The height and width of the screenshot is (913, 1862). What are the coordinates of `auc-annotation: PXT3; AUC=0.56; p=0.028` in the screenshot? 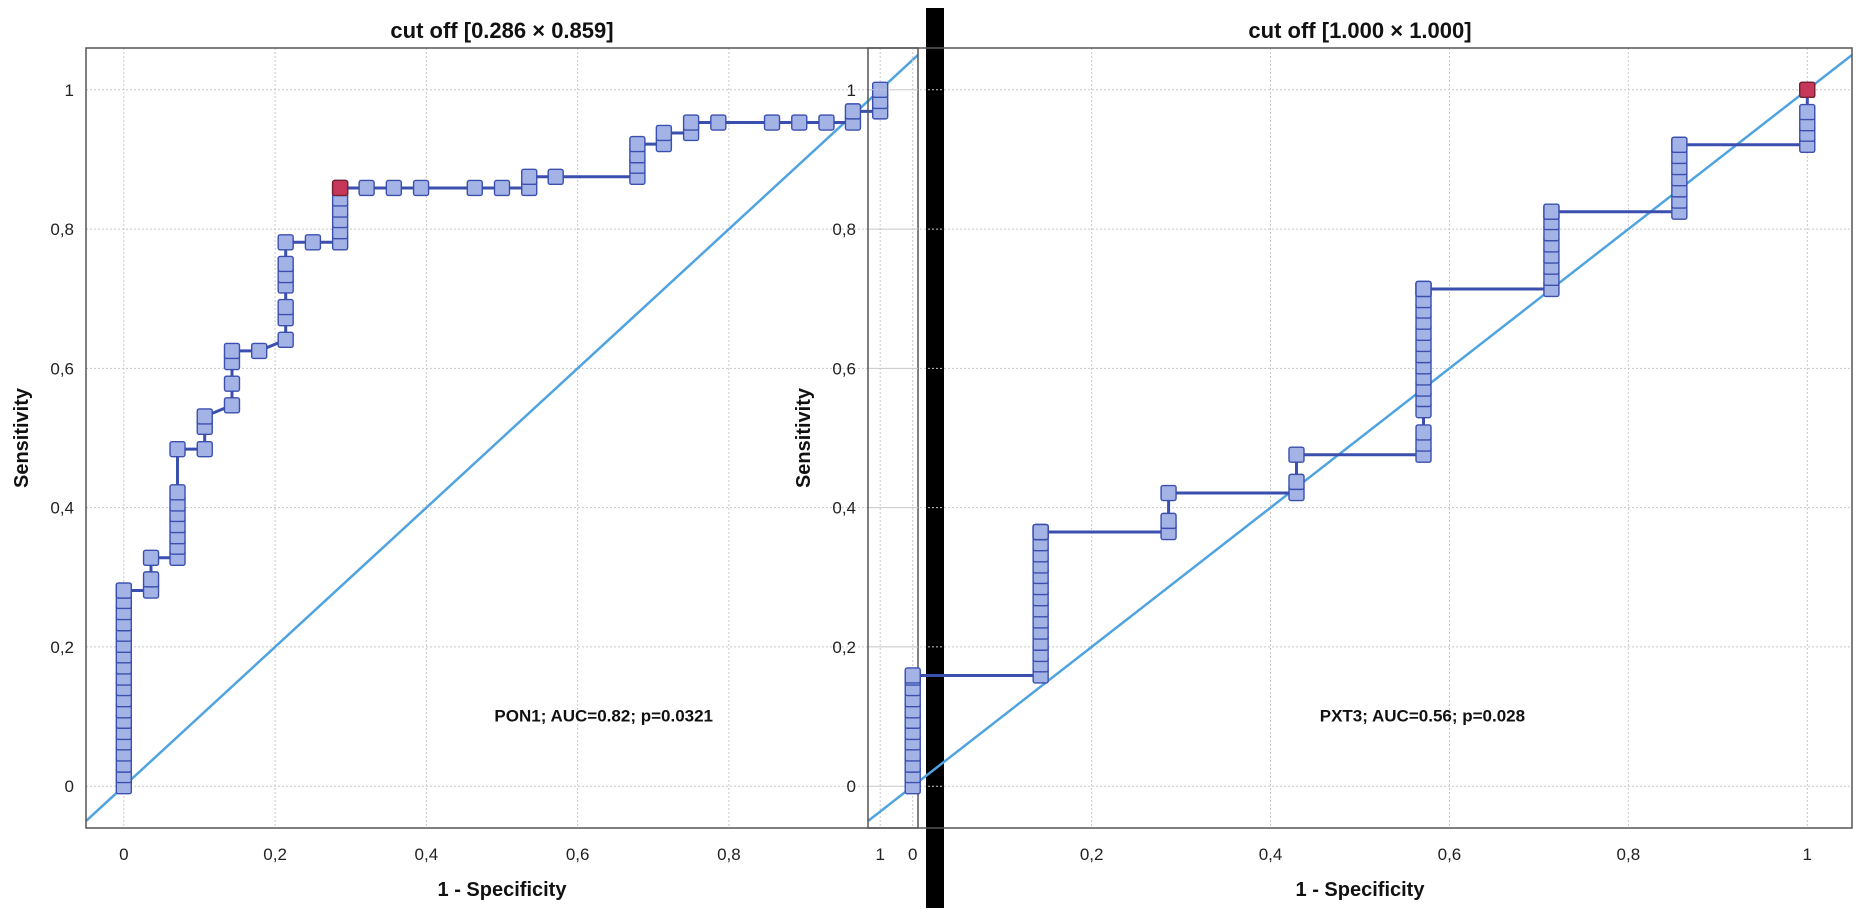 It's located at (1422, 715).